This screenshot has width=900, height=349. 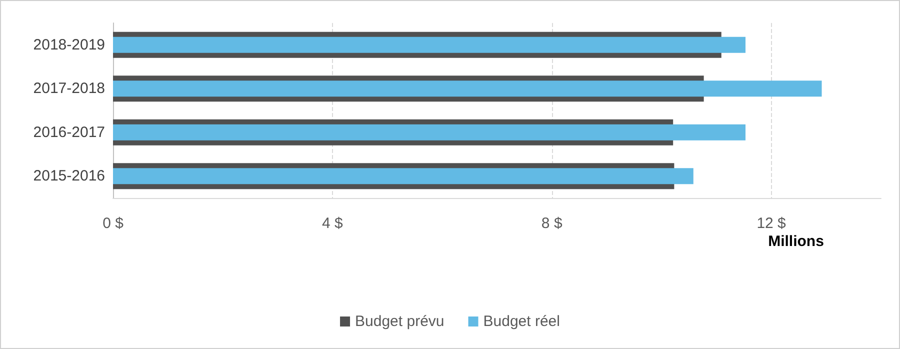 I want to click on x-tick-label: 4 $, so click(x=333, y=223).